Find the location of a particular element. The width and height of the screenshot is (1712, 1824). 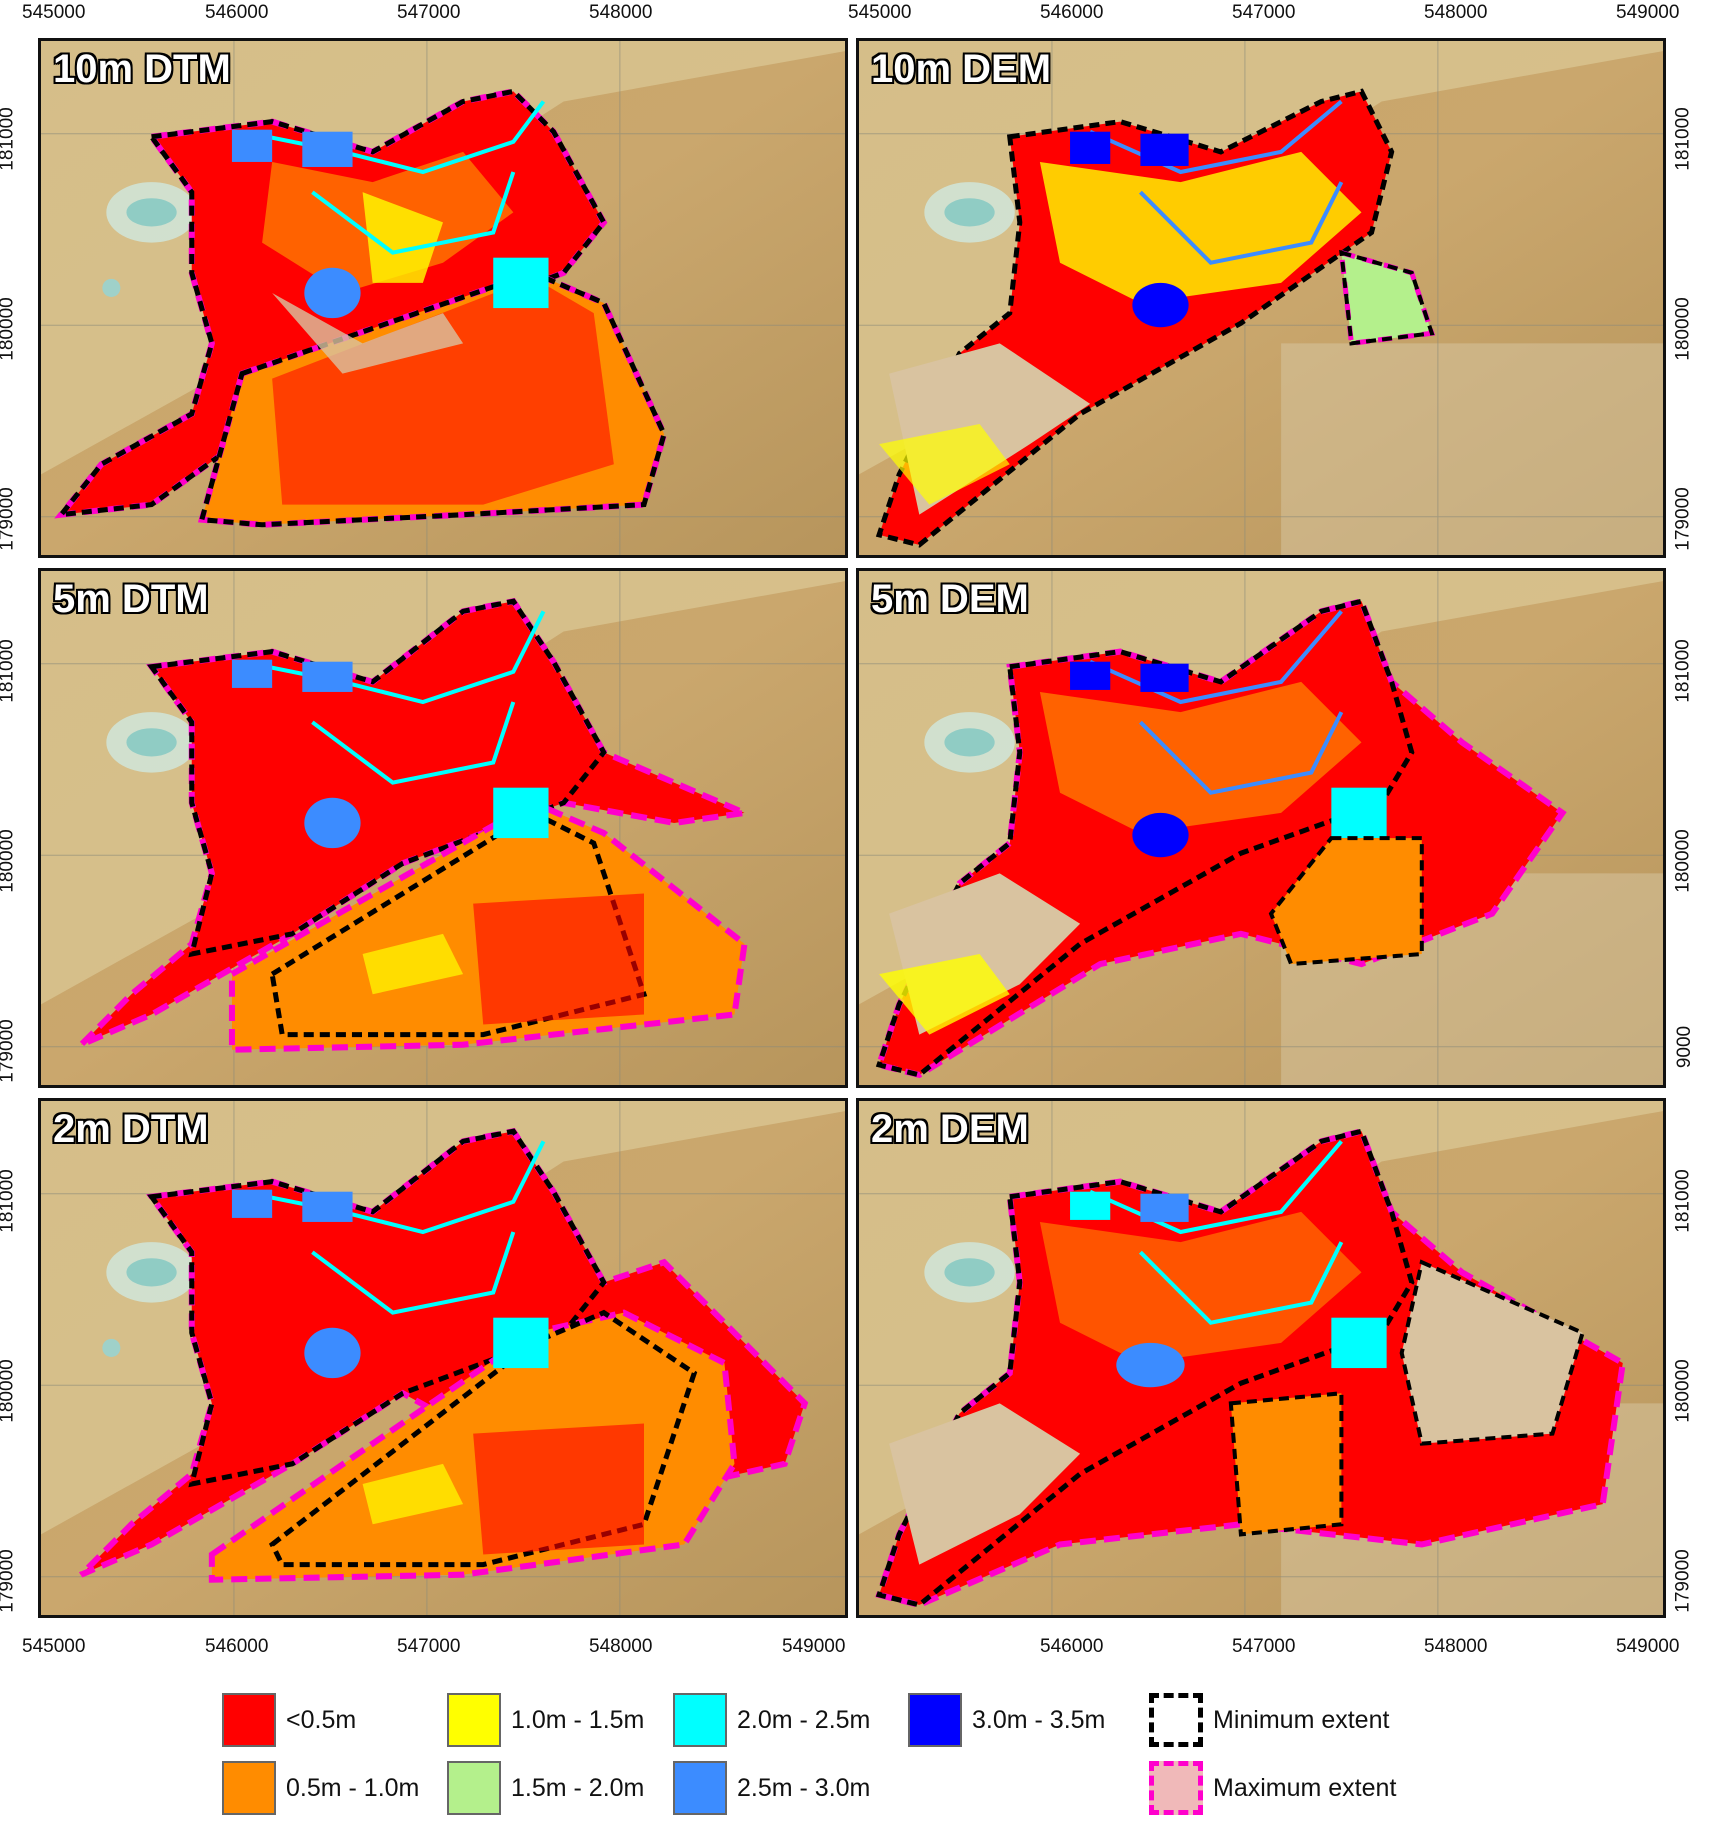

map-panel-2m-dem: 2m DEM is located at coordinates (1261, 1358).